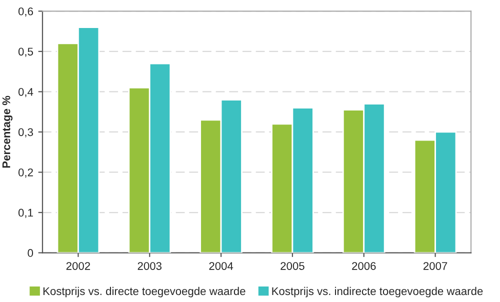 The height and width of the screenshot is (302, 500). I want to click on y-tick-label: 0,2, so click(25, 173).